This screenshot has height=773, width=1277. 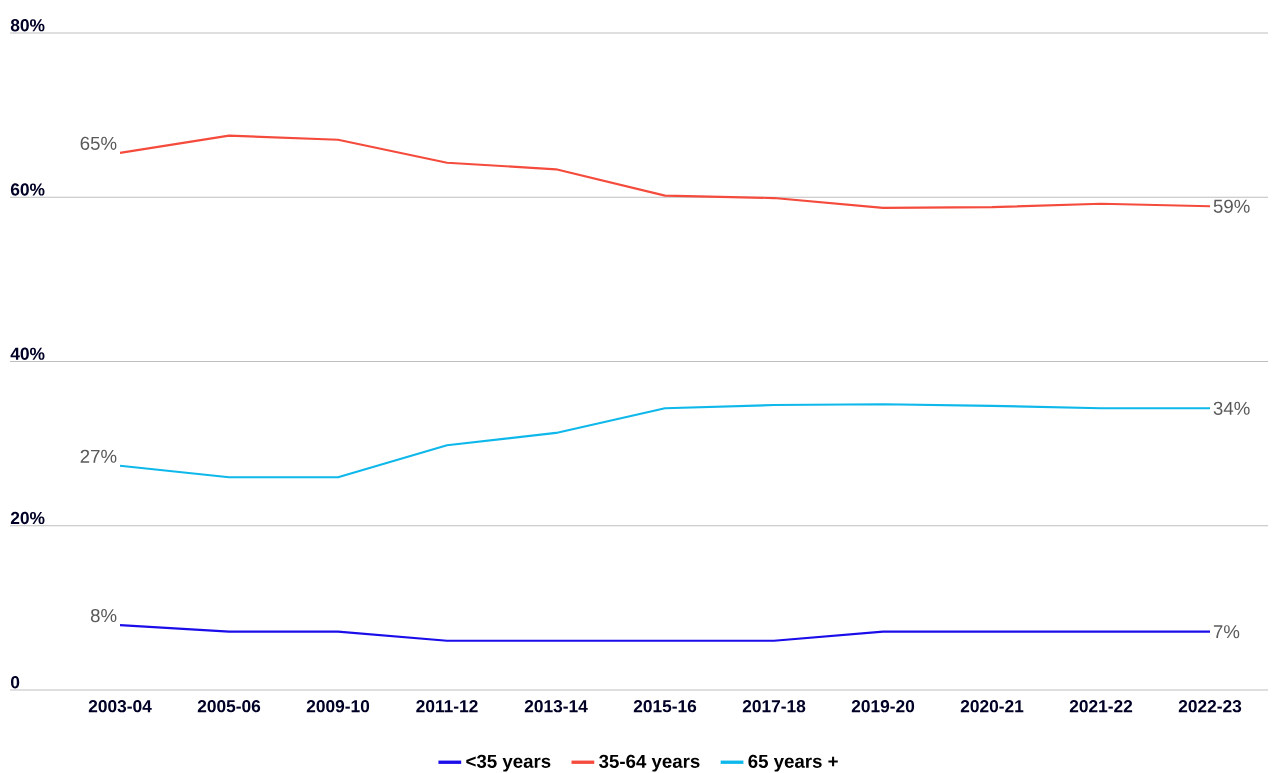 I want to click on y-tick-label: 0, so click(x=15, y=682).